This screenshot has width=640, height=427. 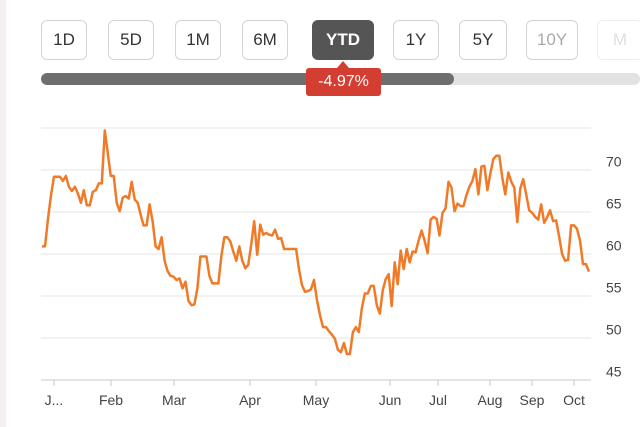 What do you see at coordinates (614, 288) in the screenshot?
I see `y-tick-label: 55` at bounding box center [614, 288].